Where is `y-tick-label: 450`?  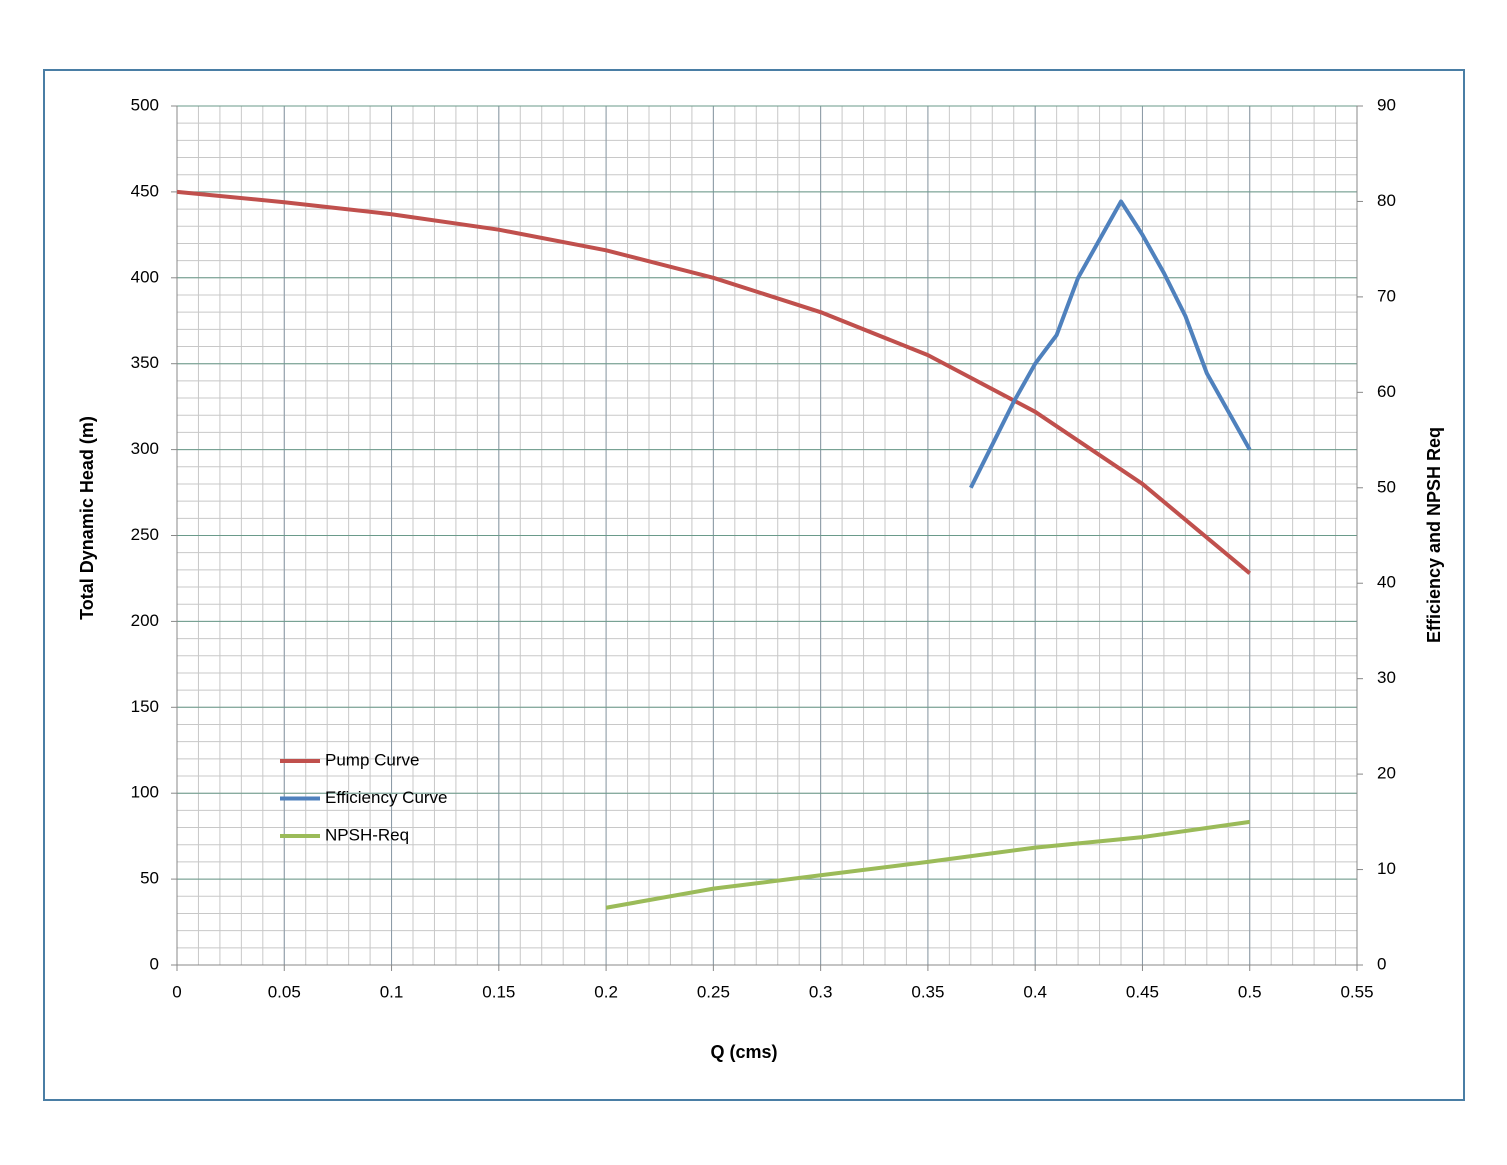 y-tick-label: 450 is located at coordinates (145, 190).